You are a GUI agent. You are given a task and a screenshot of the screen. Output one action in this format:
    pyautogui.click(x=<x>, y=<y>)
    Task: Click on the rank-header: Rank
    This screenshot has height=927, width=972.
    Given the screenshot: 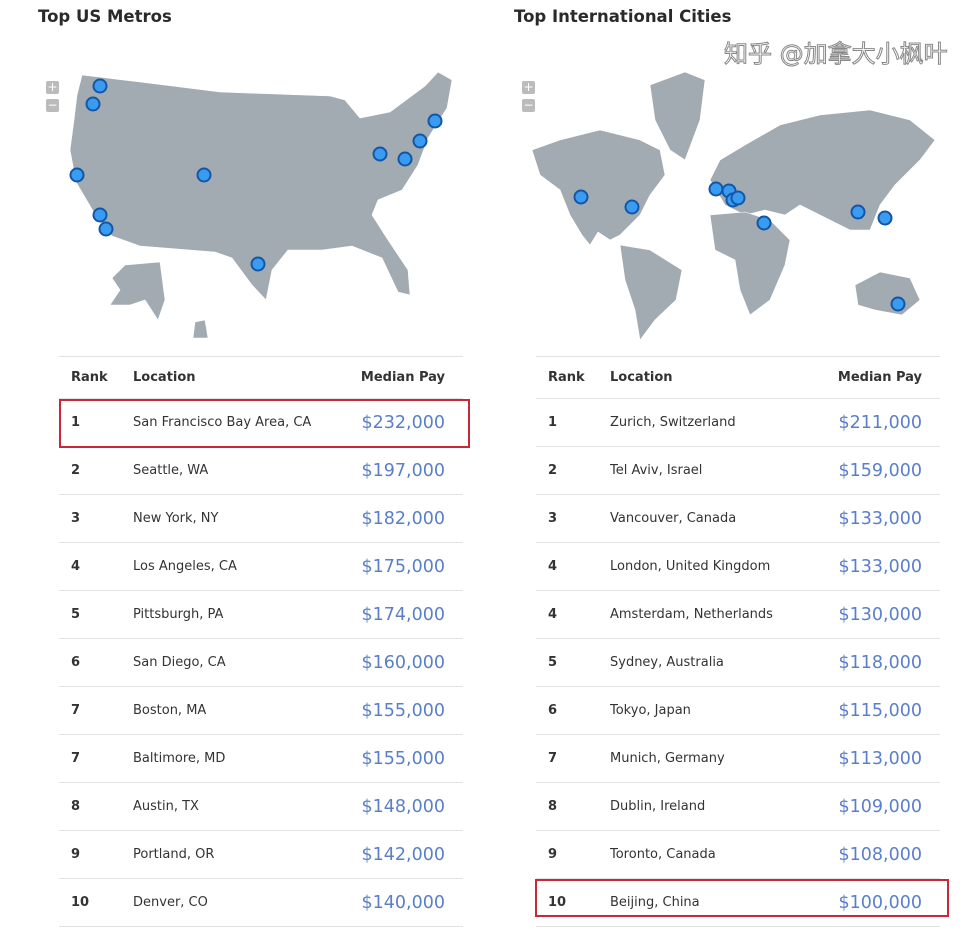 What is the action you would take?
    pyautogui.click(x=573, y=377)
    